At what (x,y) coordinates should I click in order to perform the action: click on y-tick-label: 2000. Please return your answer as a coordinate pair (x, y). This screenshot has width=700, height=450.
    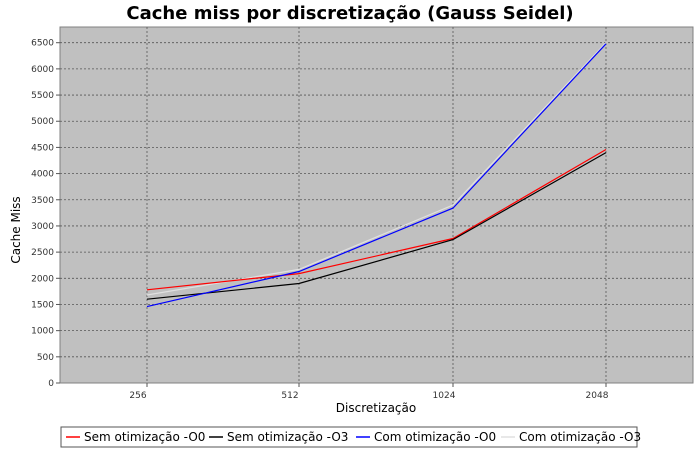
    Looking at the image, I should click on (42, 279).